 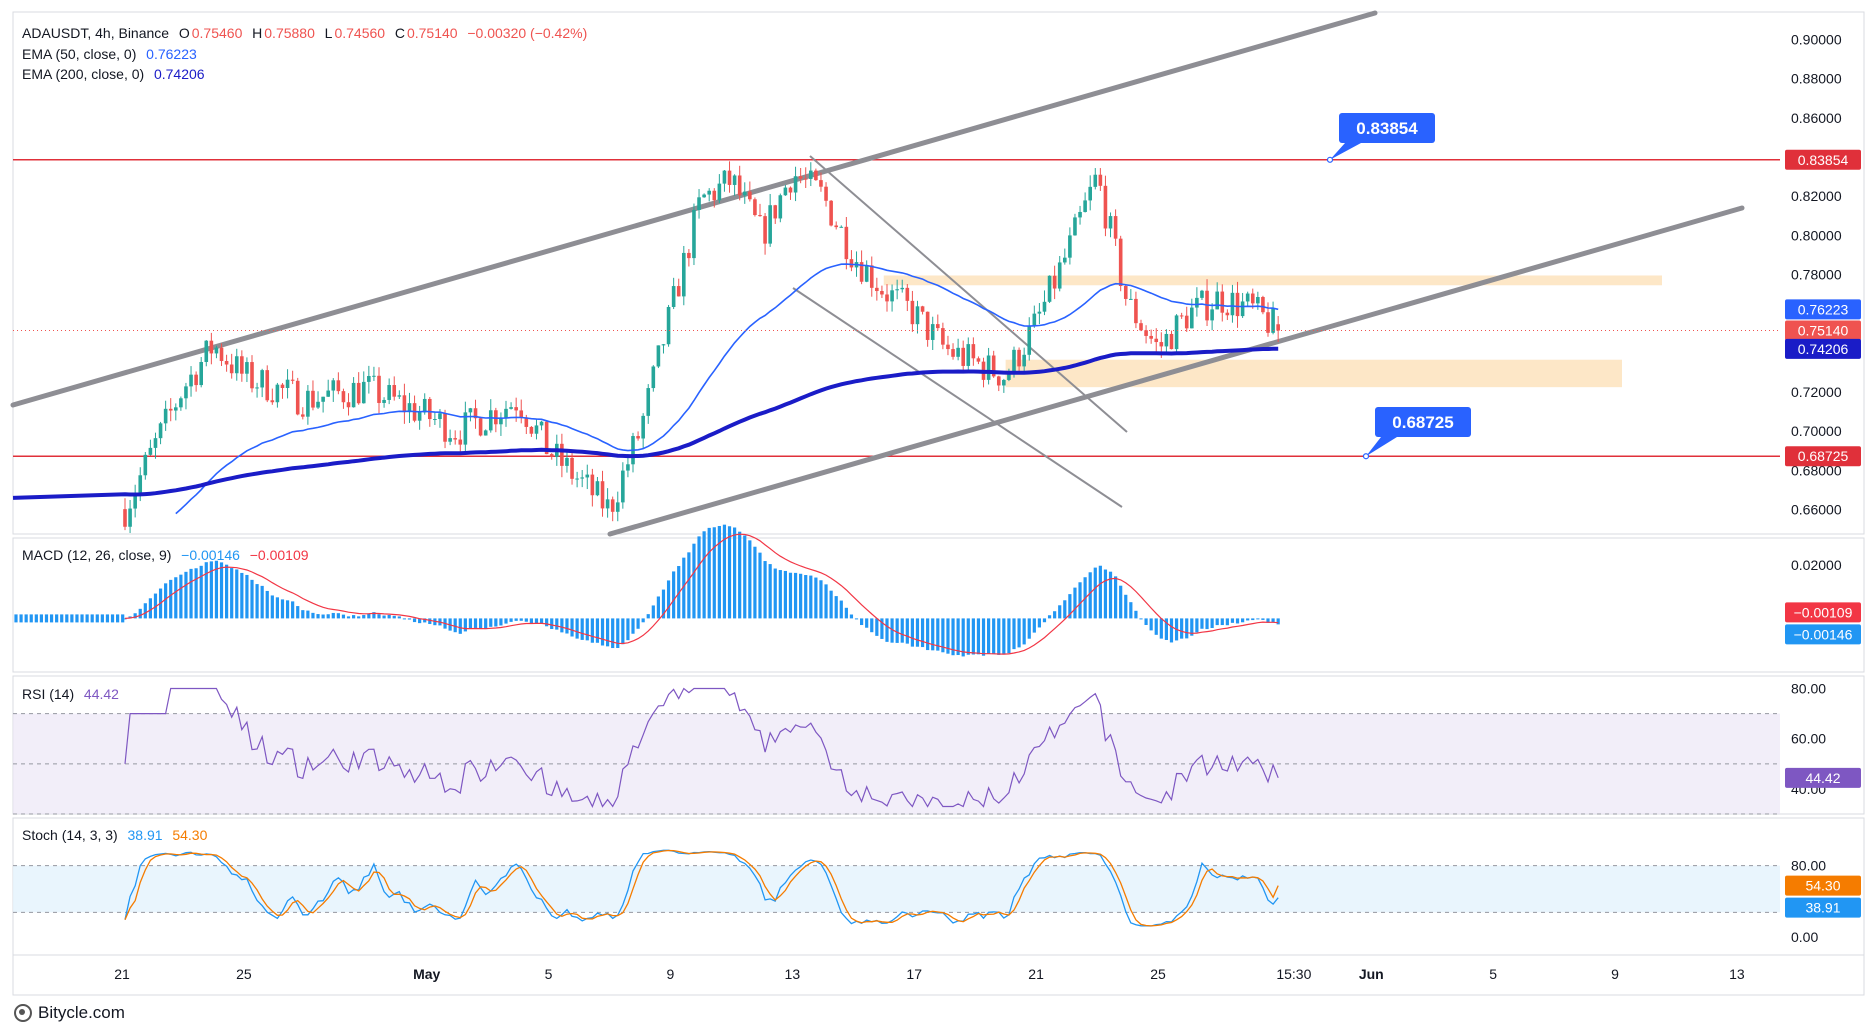 I want to click on rsi-y-tick: 60.00, so click(x=1808, y=739).